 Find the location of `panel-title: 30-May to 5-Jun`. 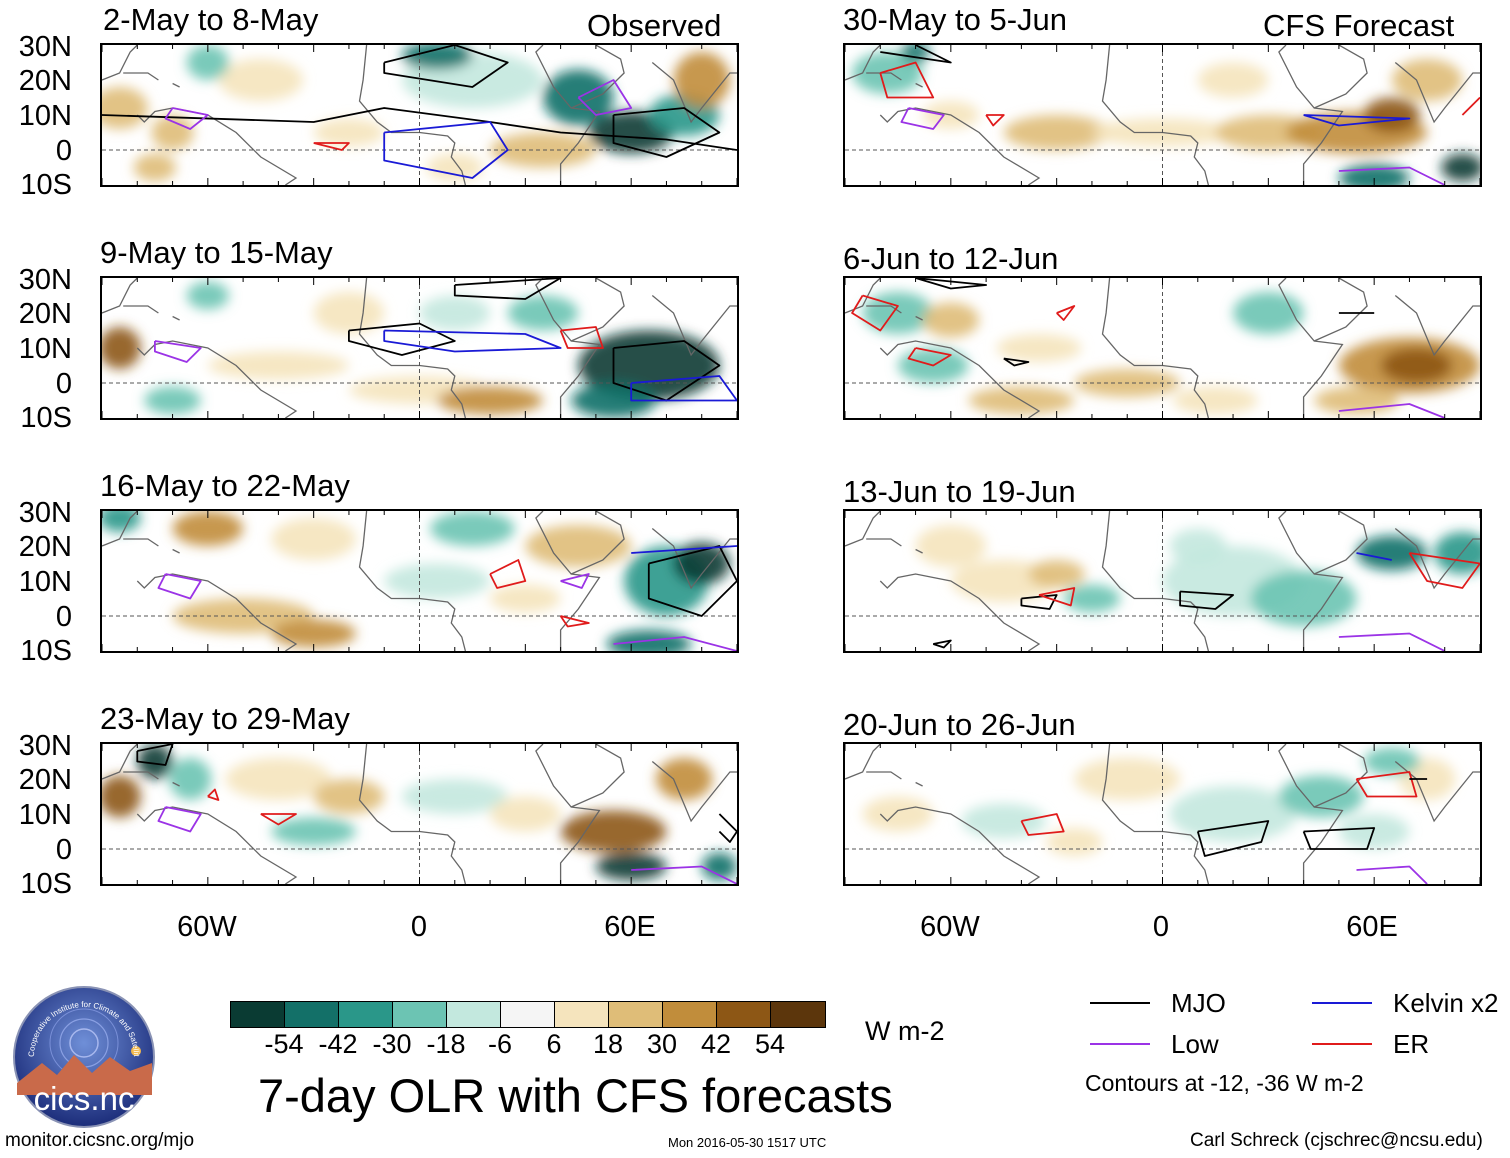

panel-title: 30-May to 5-Jun is located at coordinates (955, 19).